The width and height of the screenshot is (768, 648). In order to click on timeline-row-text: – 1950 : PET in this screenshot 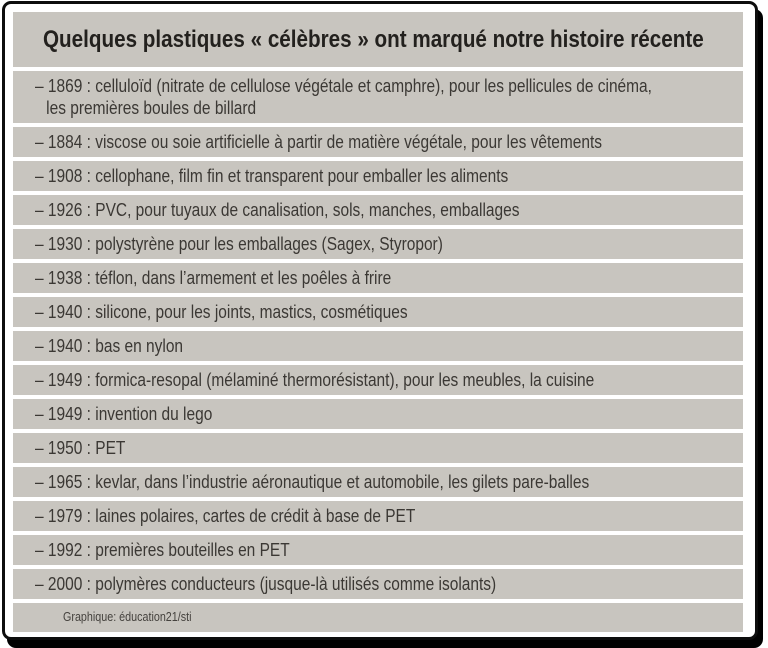, I will do `click(80, 448)`.